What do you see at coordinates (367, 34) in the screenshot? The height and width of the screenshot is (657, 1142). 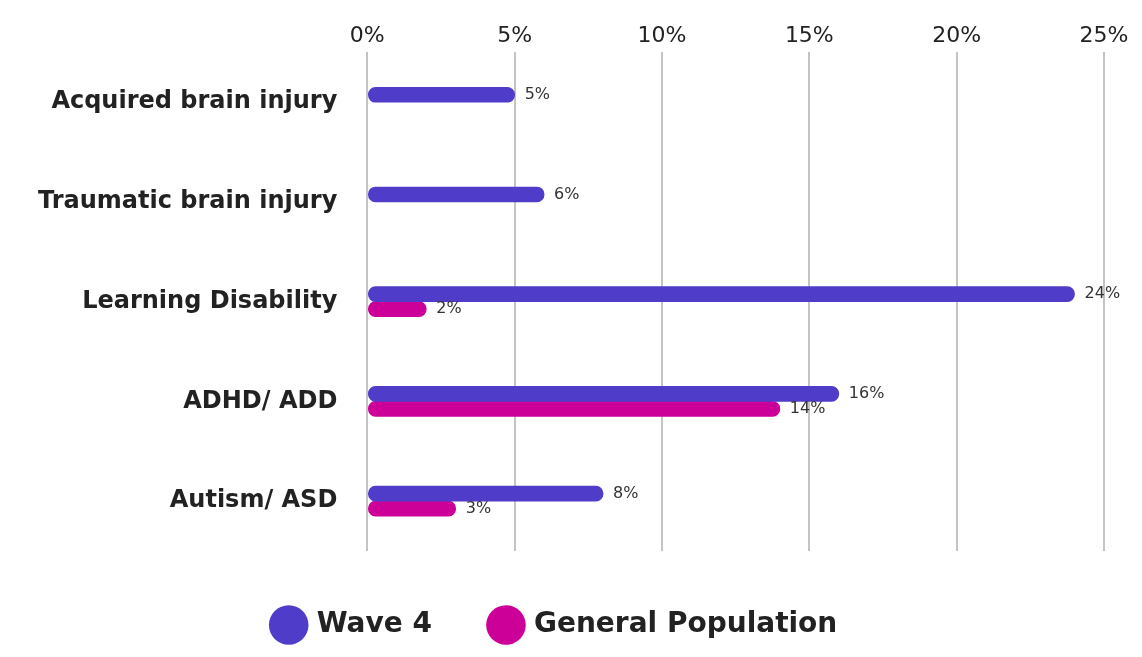 I see `x-tick-label: 0%` at bounding box center [367, 34].